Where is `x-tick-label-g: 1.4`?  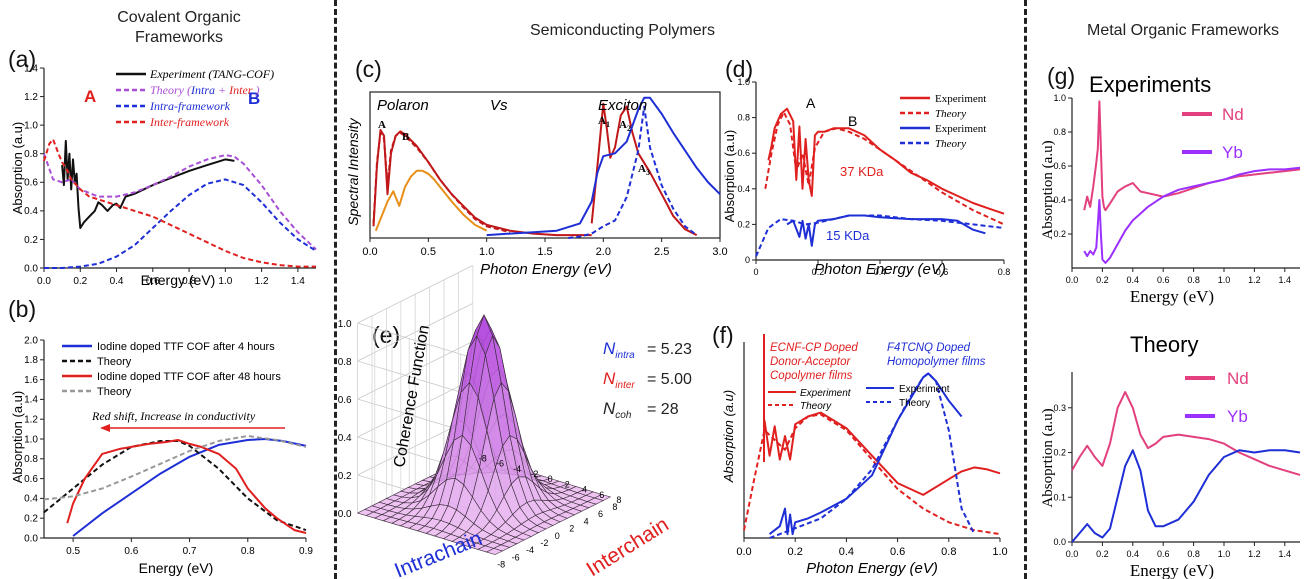 x-tick-label-g: 1.4 is located at coordinates (1285, 280).